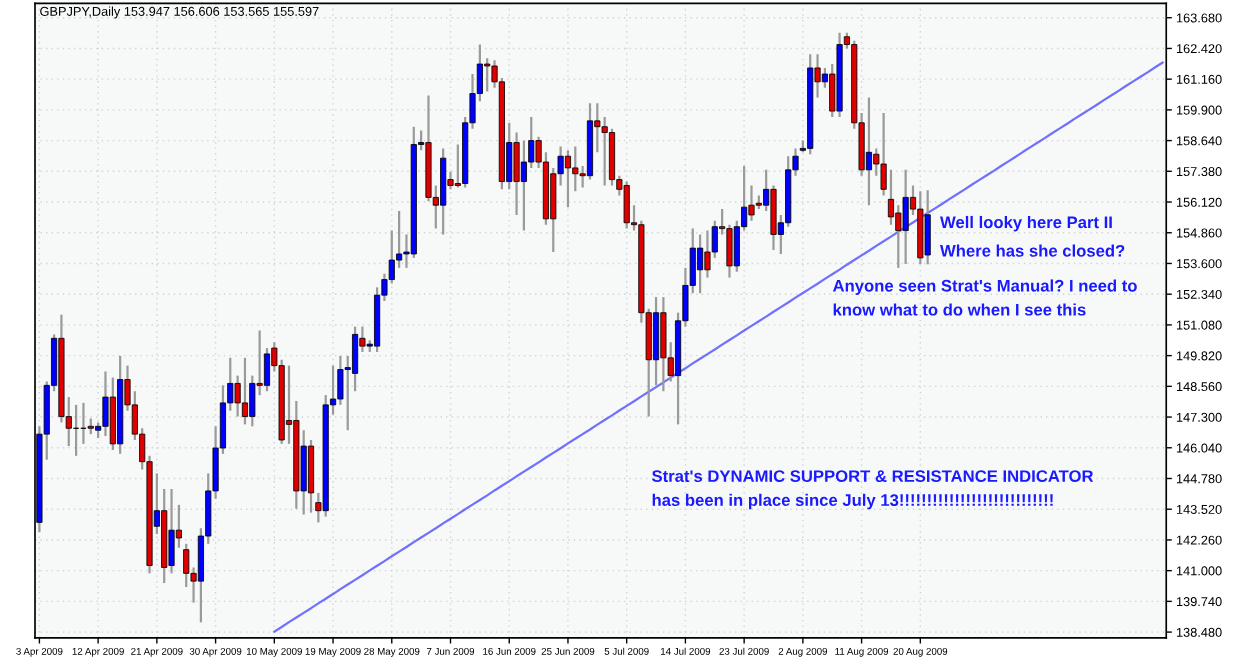 The width and height of the screenshot is (1250, 668). What do you see at coordinates (873, 490) in the screenshot?
I see `annotation: Strat's DYNAMIC SUPPORT & RESISTANCE INDICATOR has been in place since July 13!!!!!!!!!!!!!!!!!!!!!!!!!!!!` at bounding box center [873, 490].